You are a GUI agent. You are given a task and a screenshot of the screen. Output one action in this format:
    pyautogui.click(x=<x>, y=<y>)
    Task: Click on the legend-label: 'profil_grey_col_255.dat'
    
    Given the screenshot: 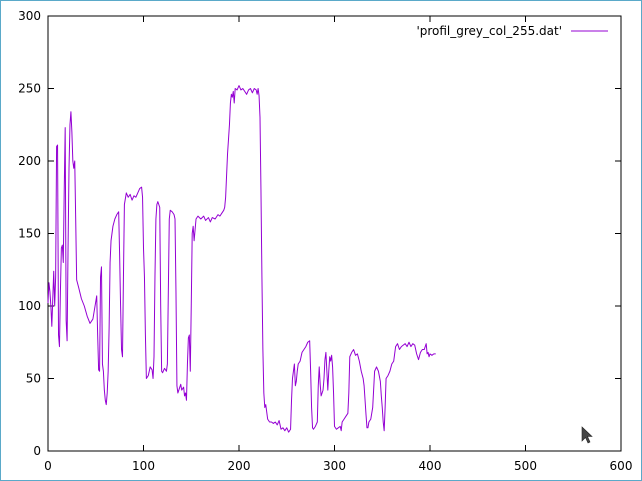 What is the action you would take?
    pyautogui.click(x=489, y=31)
    